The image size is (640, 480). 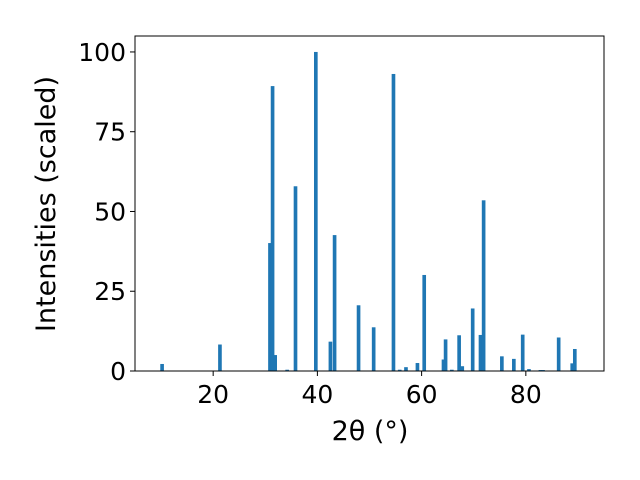 What do you see at coordinates (118, 371) in the screenshot?
I see `y-tick-label: 0` at bounding box center [118, 371].